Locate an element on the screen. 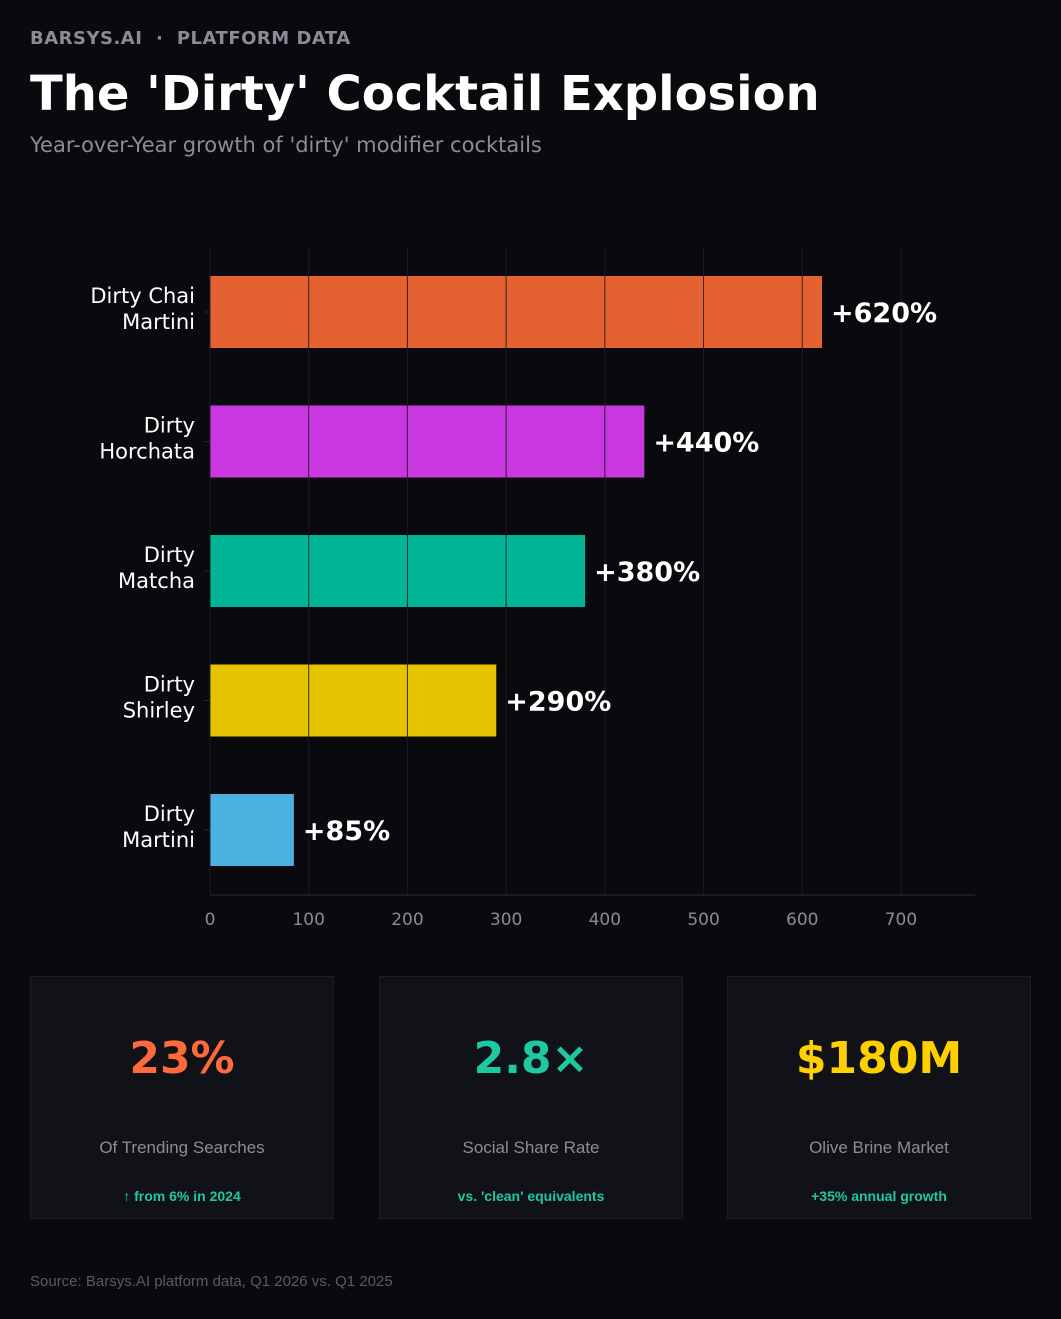 Image resolution: width=1061 pixels, height=1319 pixels. x-tick-label: 200 is located at coordinates (407, 920).